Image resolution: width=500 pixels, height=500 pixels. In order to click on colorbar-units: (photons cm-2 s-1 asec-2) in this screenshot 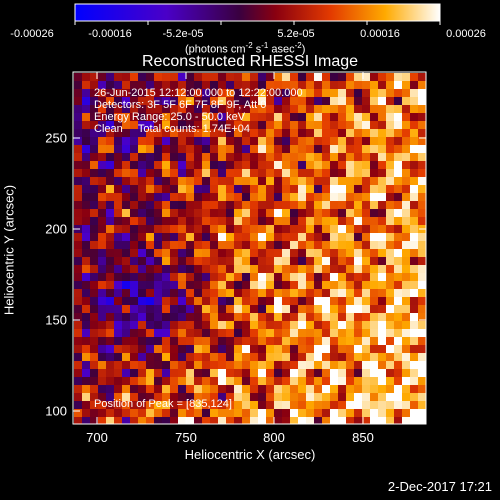, I will do `click(245, 48)`.